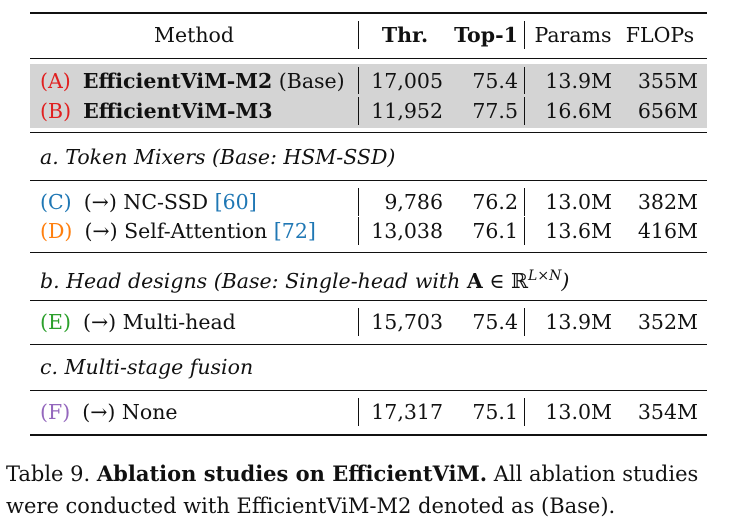 The height and width of the screenshot is (530, 744). Describe the element at coordinates (578, 231) in the screenshot. I see `cell-params: 13.6M` at that location.